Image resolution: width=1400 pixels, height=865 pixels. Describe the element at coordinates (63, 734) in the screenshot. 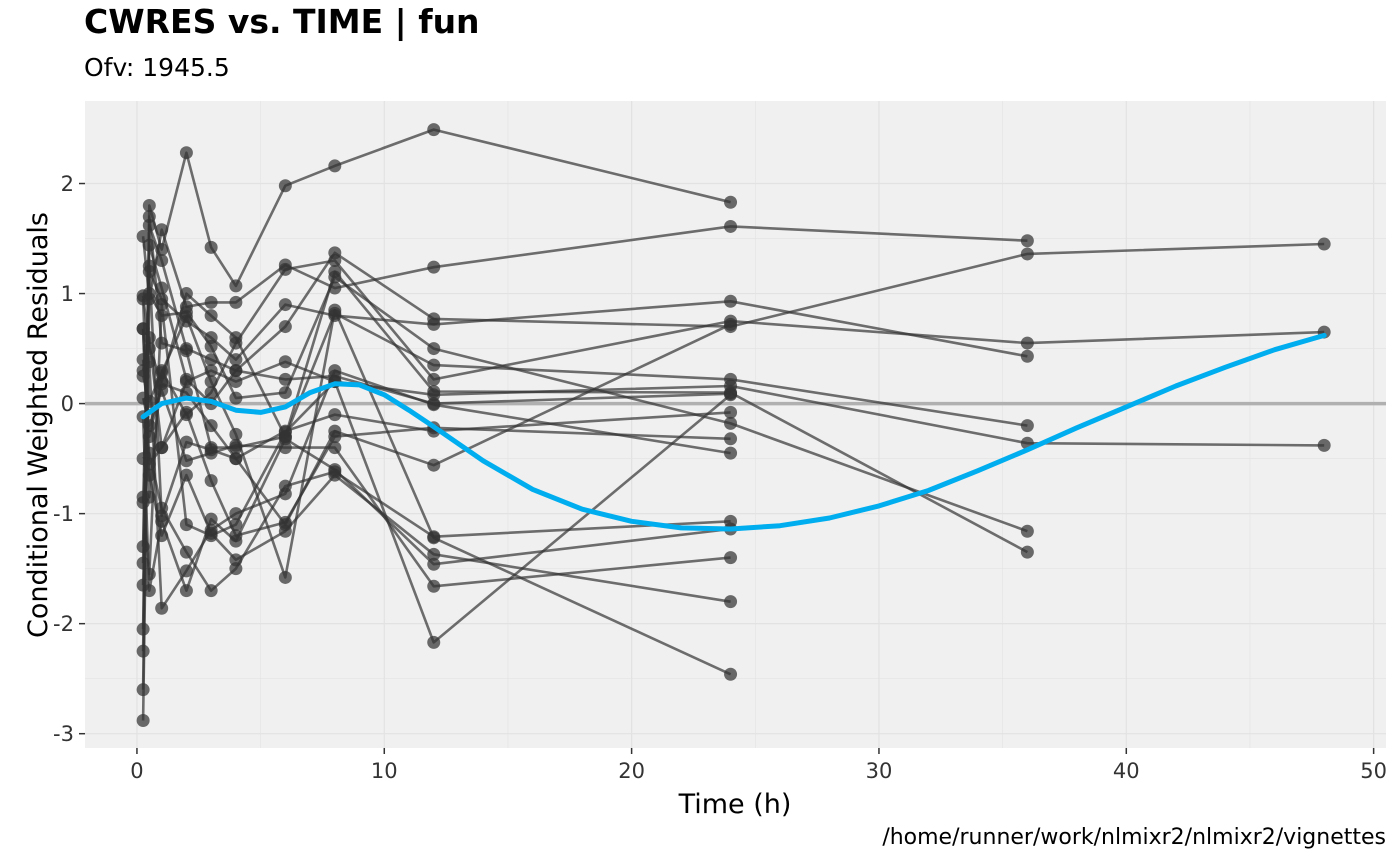

I see `y-tick-label: -3` at that location.